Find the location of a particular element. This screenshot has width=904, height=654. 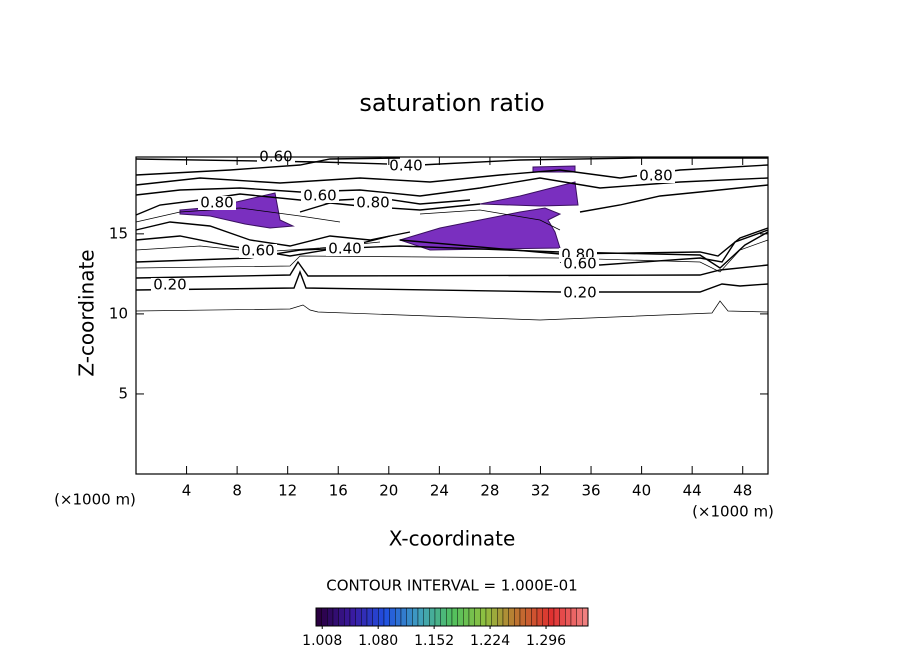

y-axis-label: Z-coordinate is located at coordinates (87, 312).